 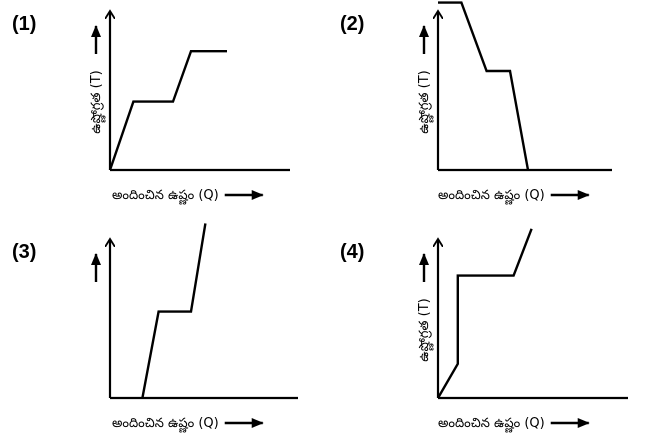 What do you see at coordinates (24, 252) in the screenshot?
I see `panel-number: (3)` at bounding box center [24, 252].